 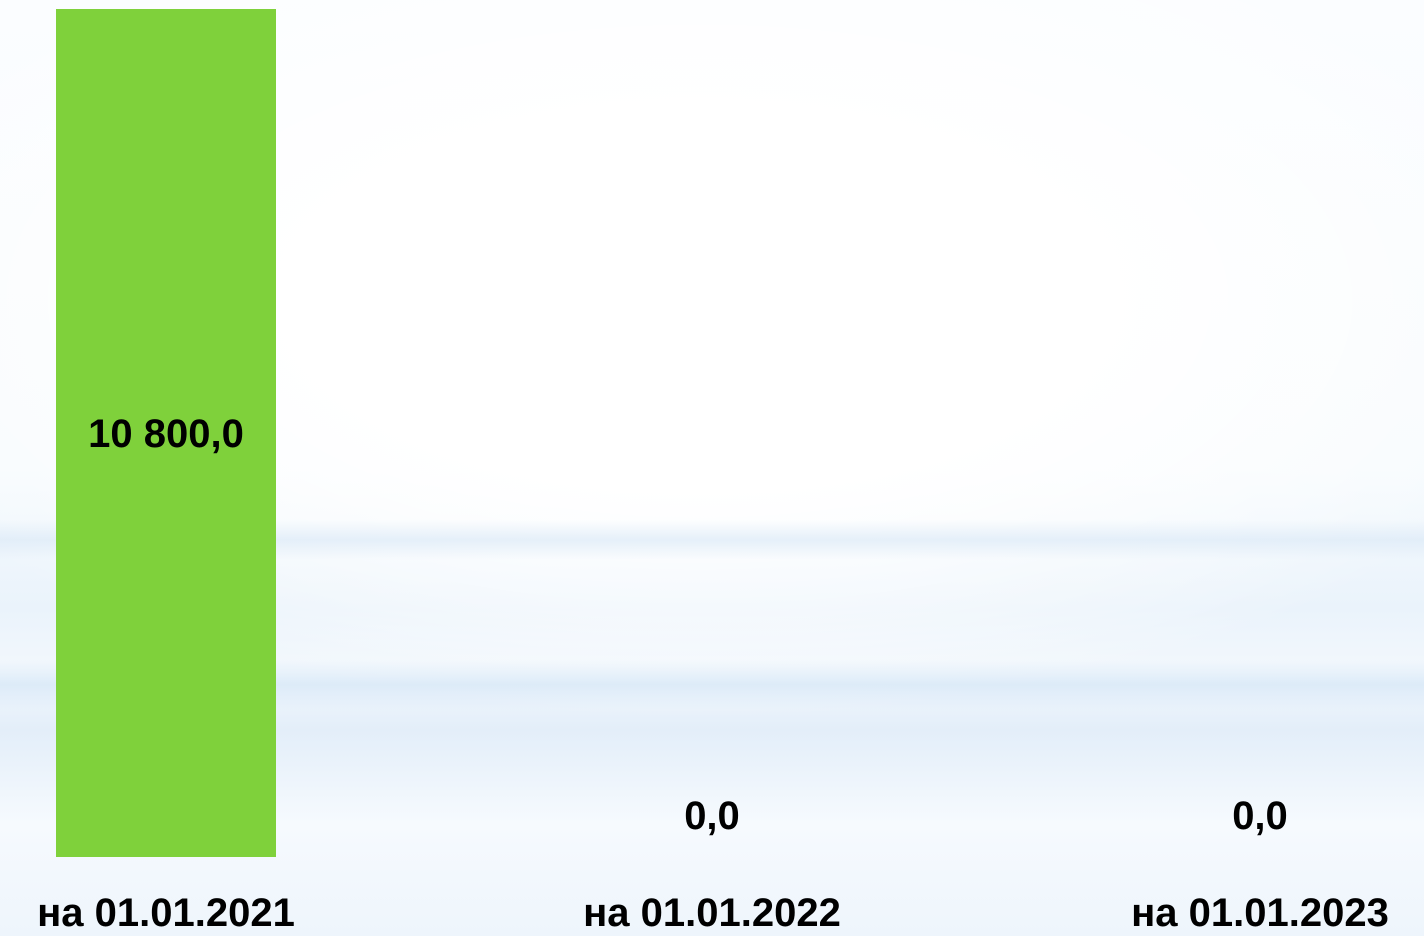 I want to click on category-labels-group: на 01.01.2021 на 01.01.2022 на 01.01.2023, so click(x=713, y=913).